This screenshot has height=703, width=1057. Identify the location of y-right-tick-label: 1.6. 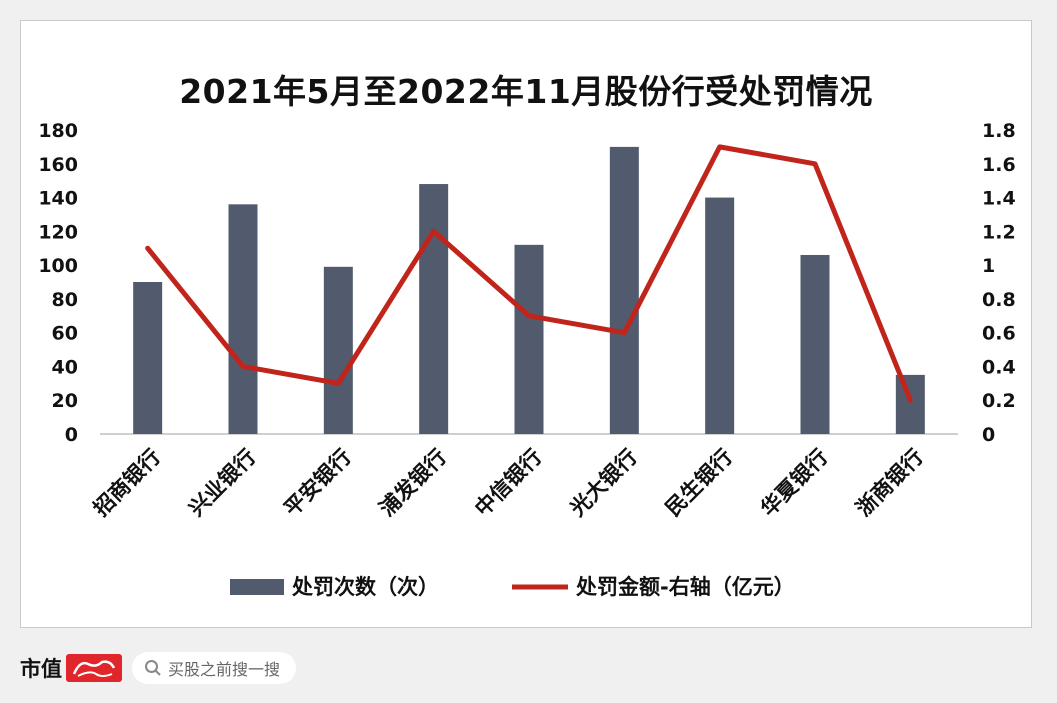
(999, 165).